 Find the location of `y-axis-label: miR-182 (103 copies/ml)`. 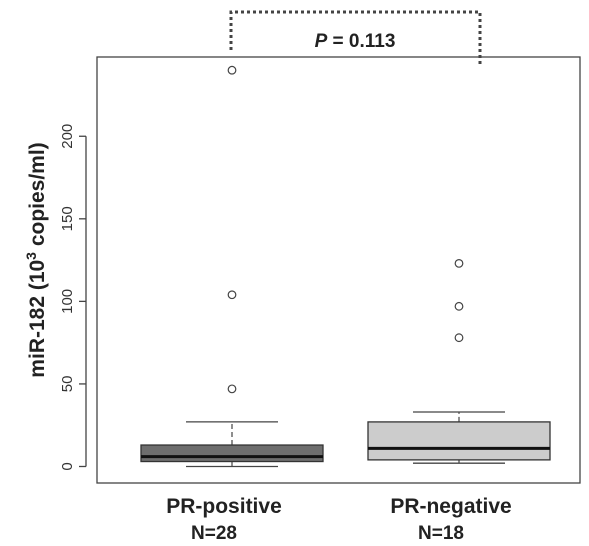

y-axis-label: miR-182 (103 copies/ml) is located at coordinates (36, 259).